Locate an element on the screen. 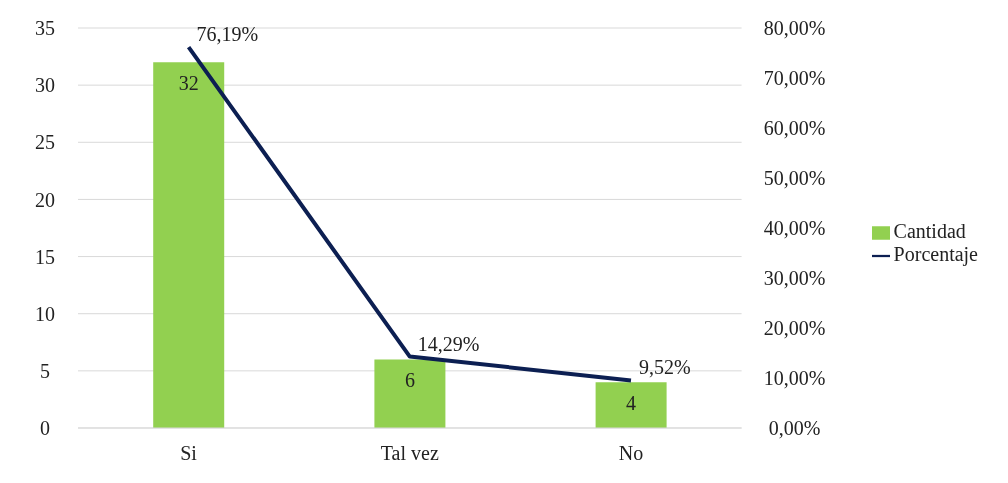 The width and height of the screenshot is (1008, 483). y2-tick-label: 70,00% is located at coordinates (794, 78).